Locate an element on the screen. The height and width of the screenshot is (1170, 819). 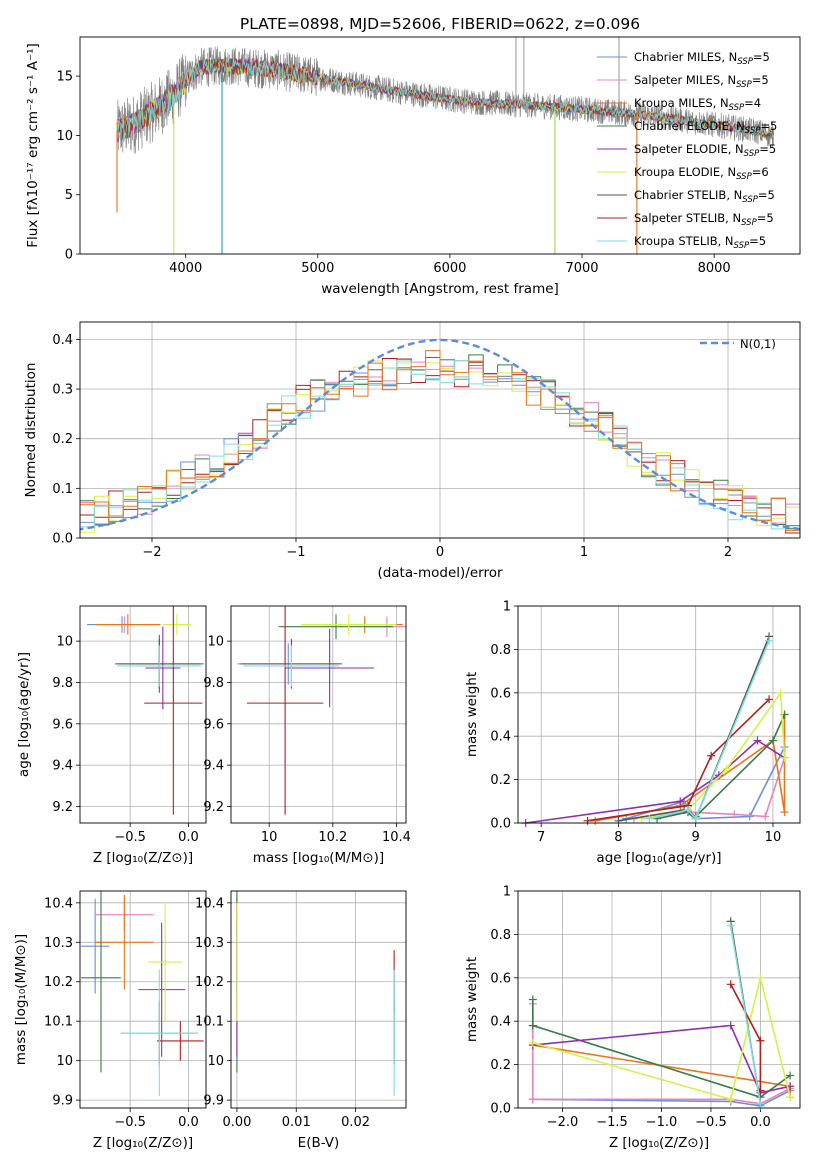
panel-mass_vs_EBV: 0.00 0.01 0.02 9.9 10 10.1 10.2 10.3 10.4 E(B-V) is located at coordinates (301, 1020).